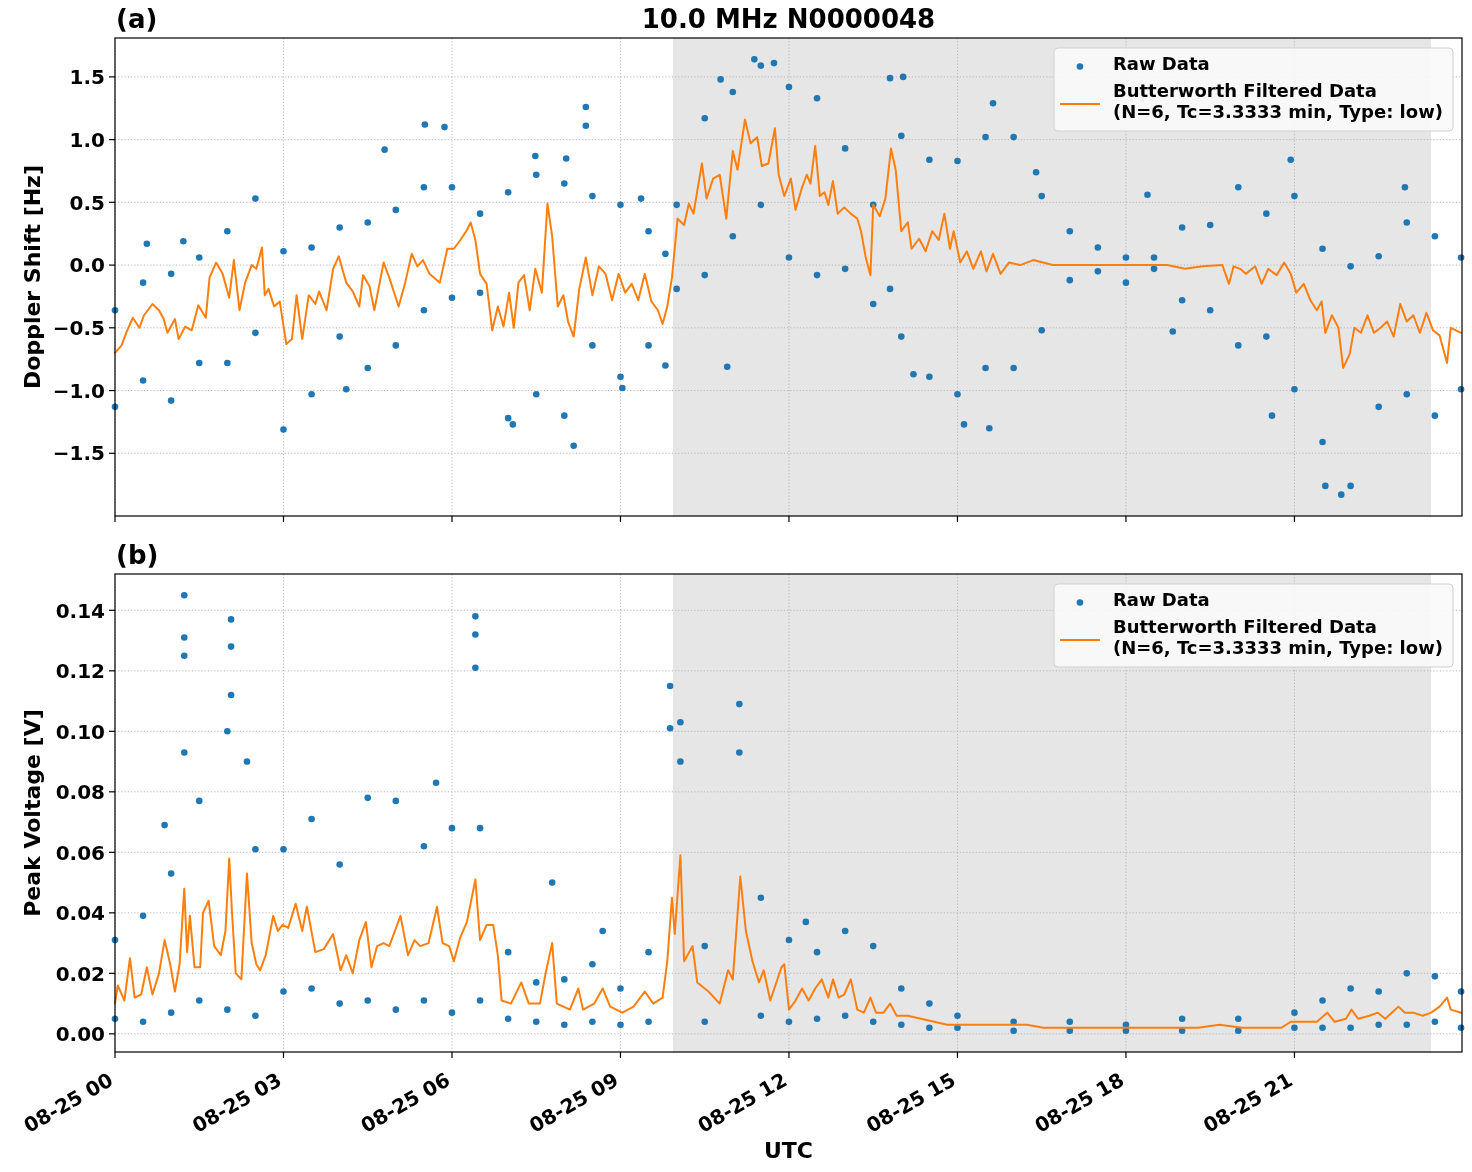 This screenshot has height=1172, width=1472. Describe the element at coordinates (87, 265) in the screenshot. I see `y-tick-label: 0.0` at that location.